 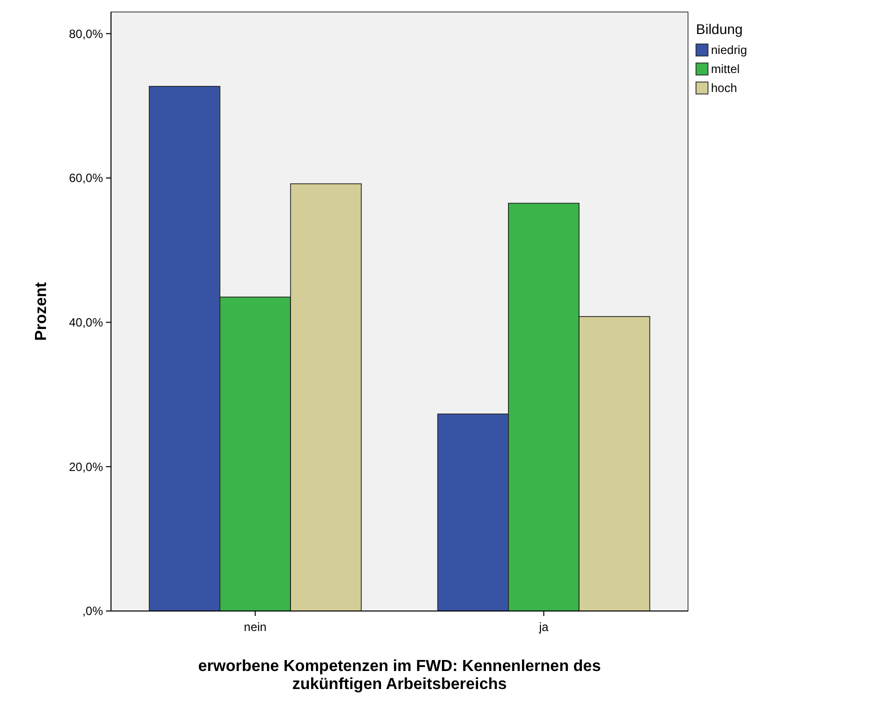 I want to click on legend-label: hoch, so click(x=724, y=88).